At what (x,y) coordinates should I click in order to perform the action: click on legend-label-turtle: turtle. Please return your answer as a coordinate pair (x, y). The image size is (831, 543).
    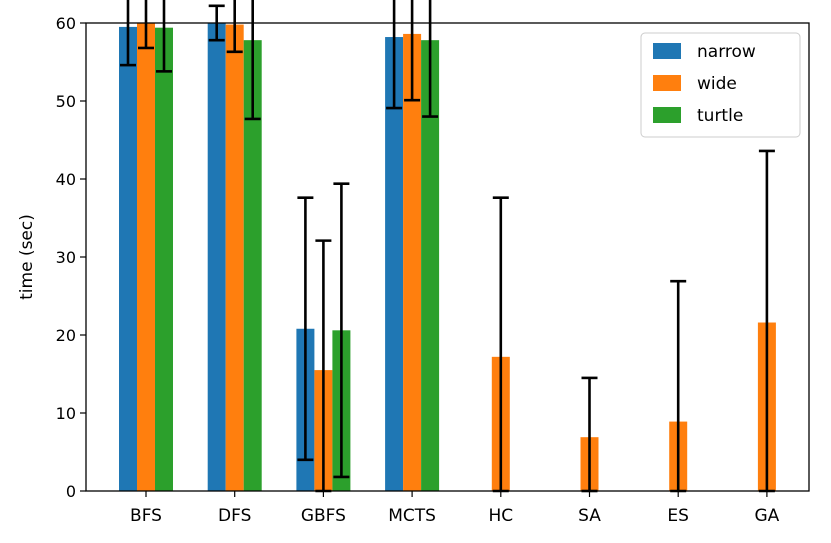
    Looking at the image, I should click on (720, 116).